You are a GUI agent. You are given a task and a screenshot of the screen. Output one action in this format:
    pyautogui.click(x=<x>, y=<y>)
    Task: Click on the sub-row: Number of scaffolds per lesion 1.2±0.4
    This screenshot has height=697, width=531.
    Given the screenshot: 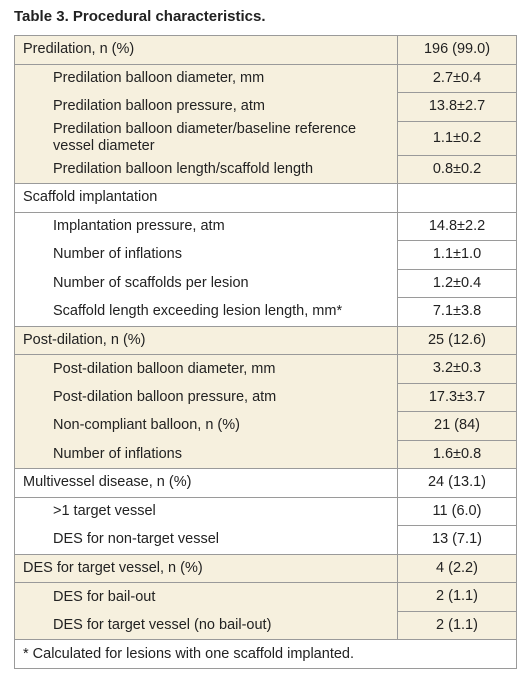 What is the action you would take?
    pyautogui.click(x=265, y=283)
    